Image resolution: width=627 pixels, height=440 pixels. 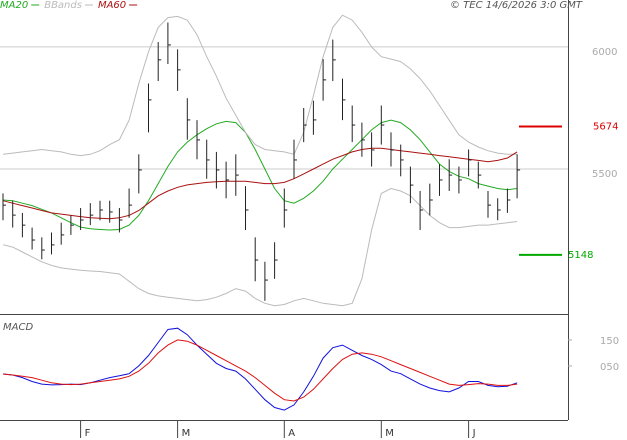 I want to click on y-tick-label: 6000, so click(x=604, y=52).